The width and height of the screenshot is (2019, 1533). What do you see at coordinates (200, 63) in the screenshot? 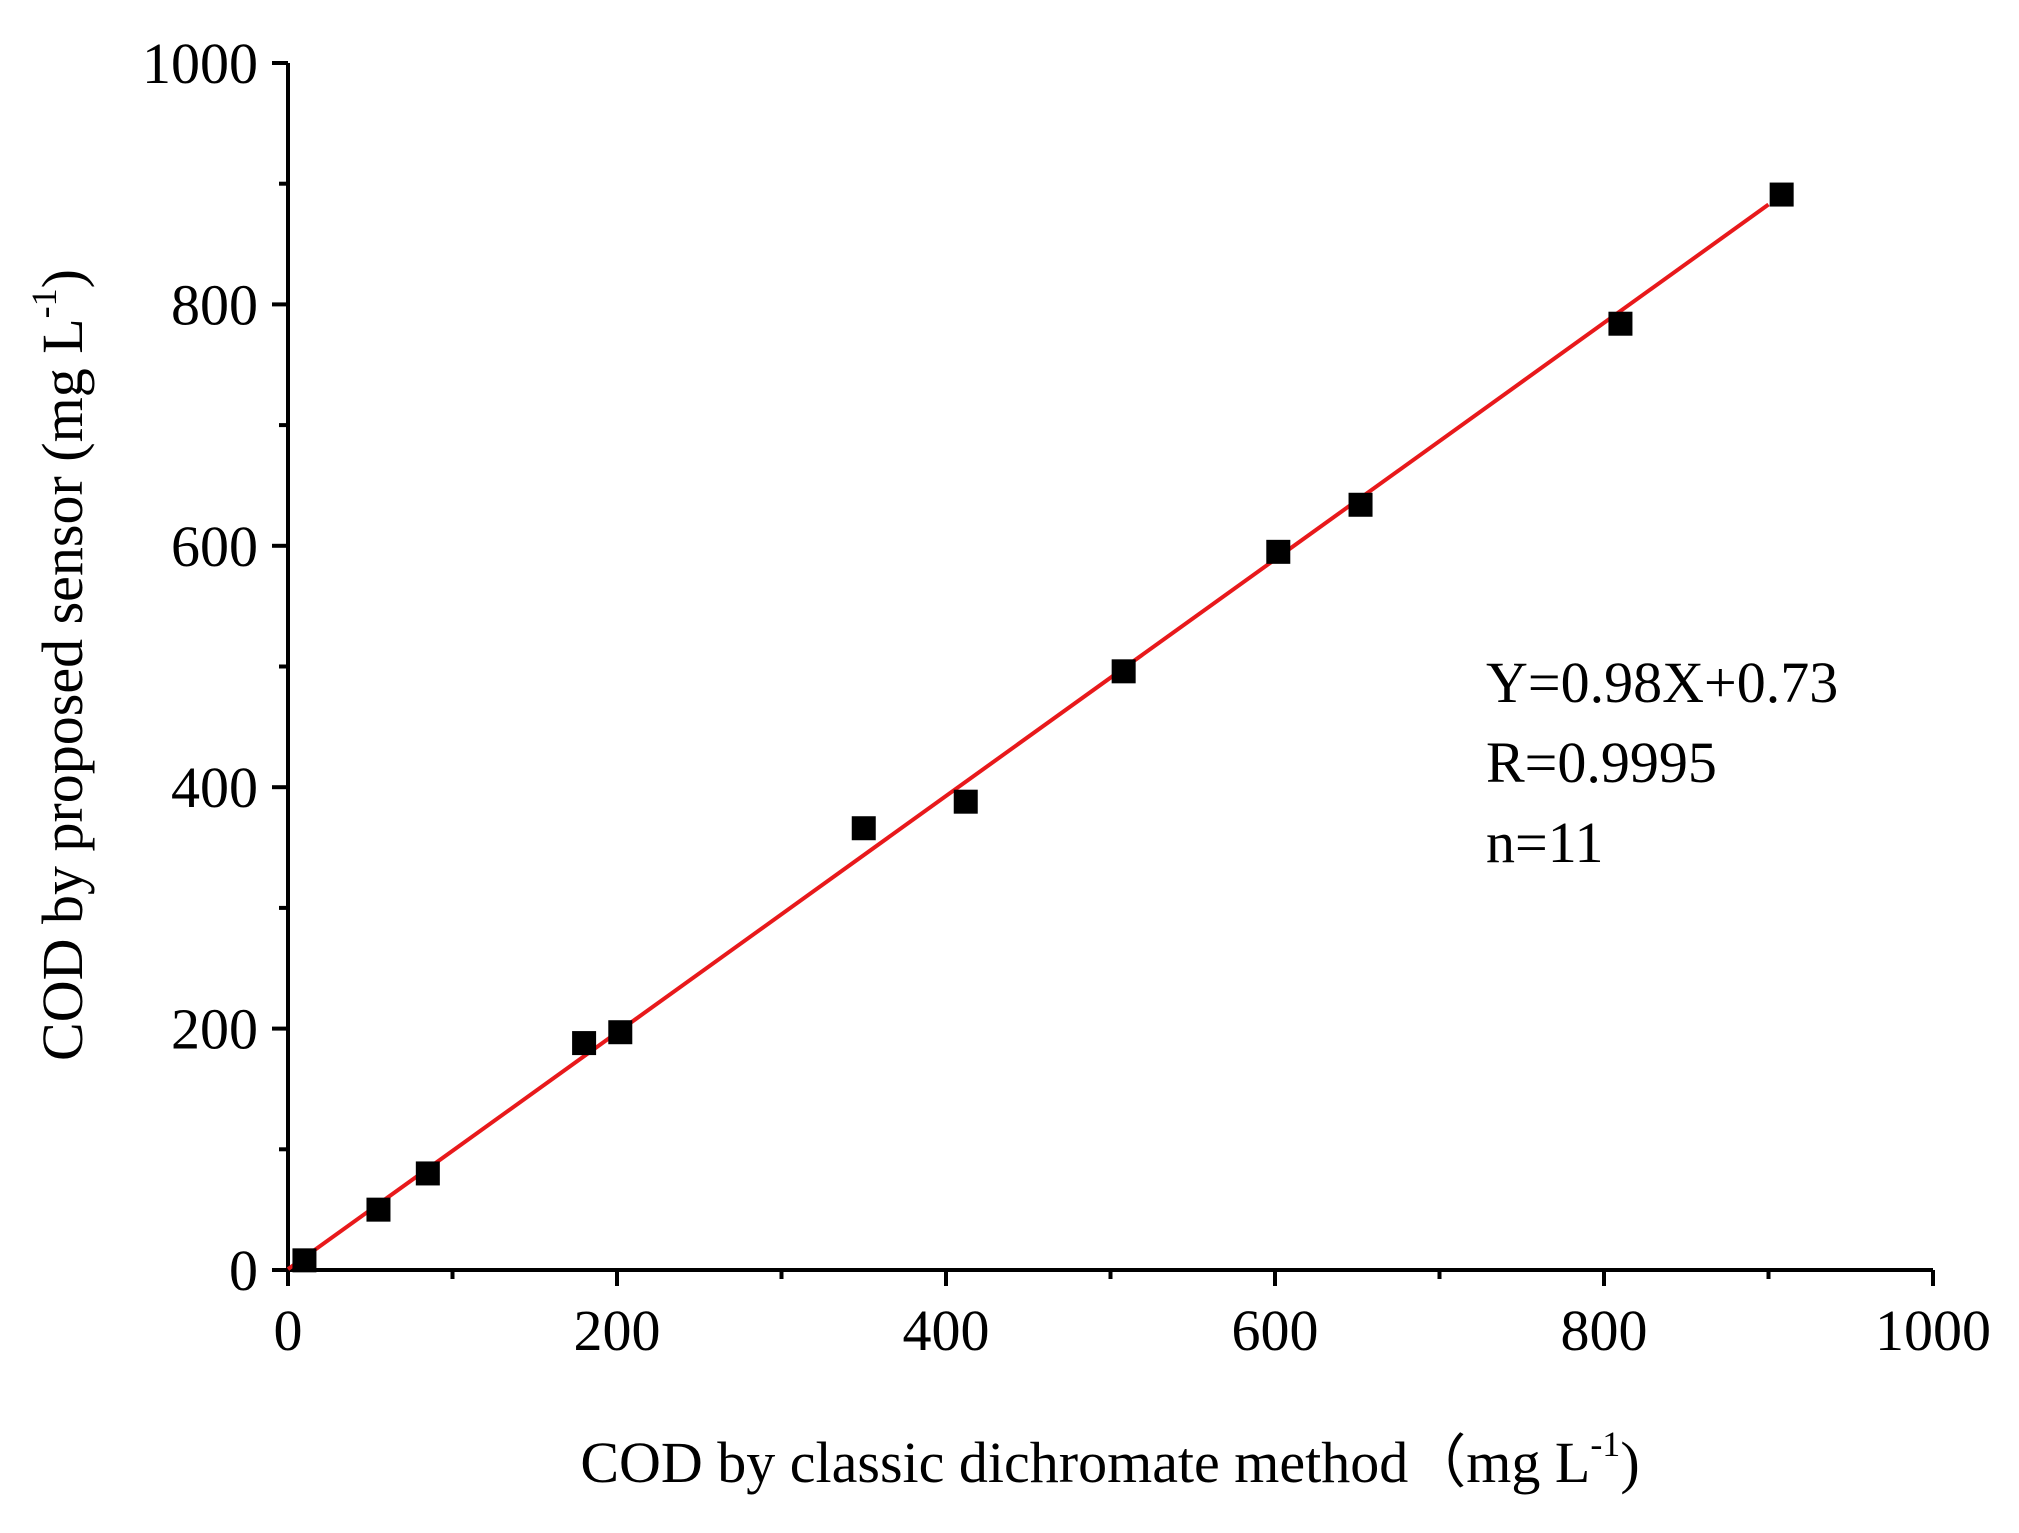
I see `y-tick-label: 1000` at bounding box center [200, 63].